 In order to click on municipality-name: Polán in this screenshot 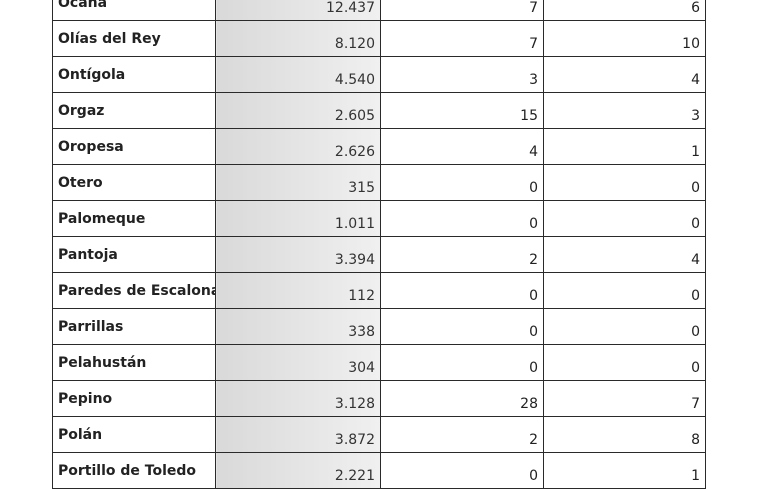, I will do `click(134, 434)`.